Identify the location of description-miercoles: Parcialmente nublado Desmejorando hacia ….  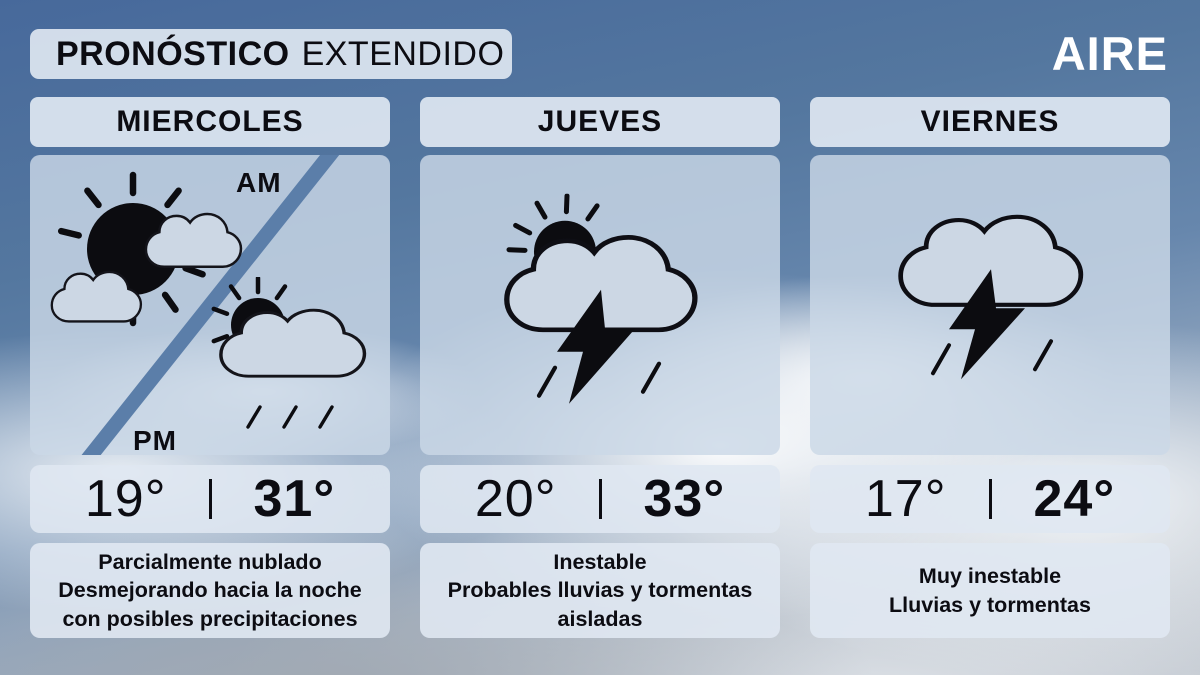
(210, 590).